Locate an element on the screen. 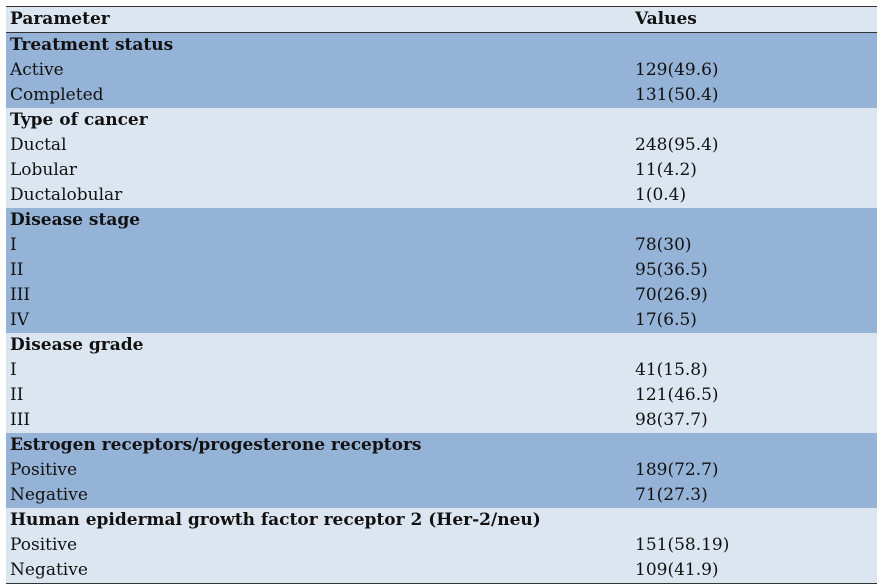 The width and height of the screenshot is (882, 588). row-value: 95(36.5) is located at coordinates (671, 270).